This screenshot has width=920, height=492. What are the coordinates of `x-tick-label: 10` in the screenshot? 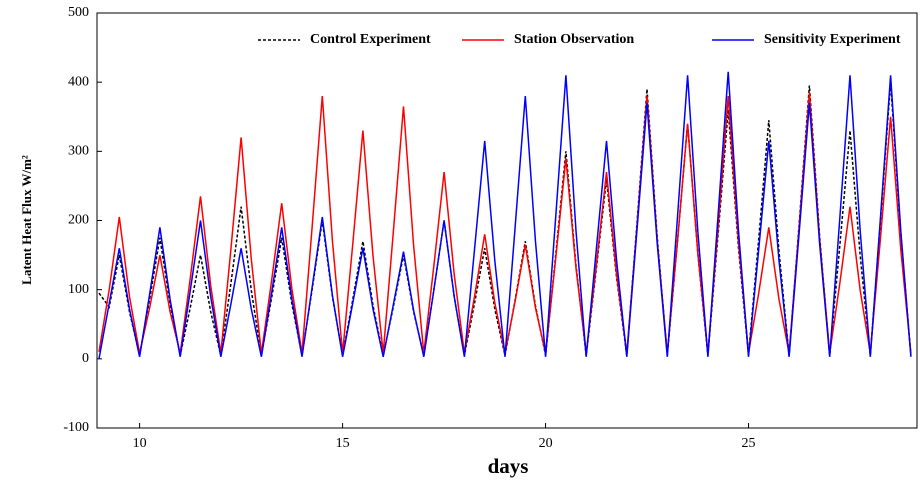 It's located at (140, 443).